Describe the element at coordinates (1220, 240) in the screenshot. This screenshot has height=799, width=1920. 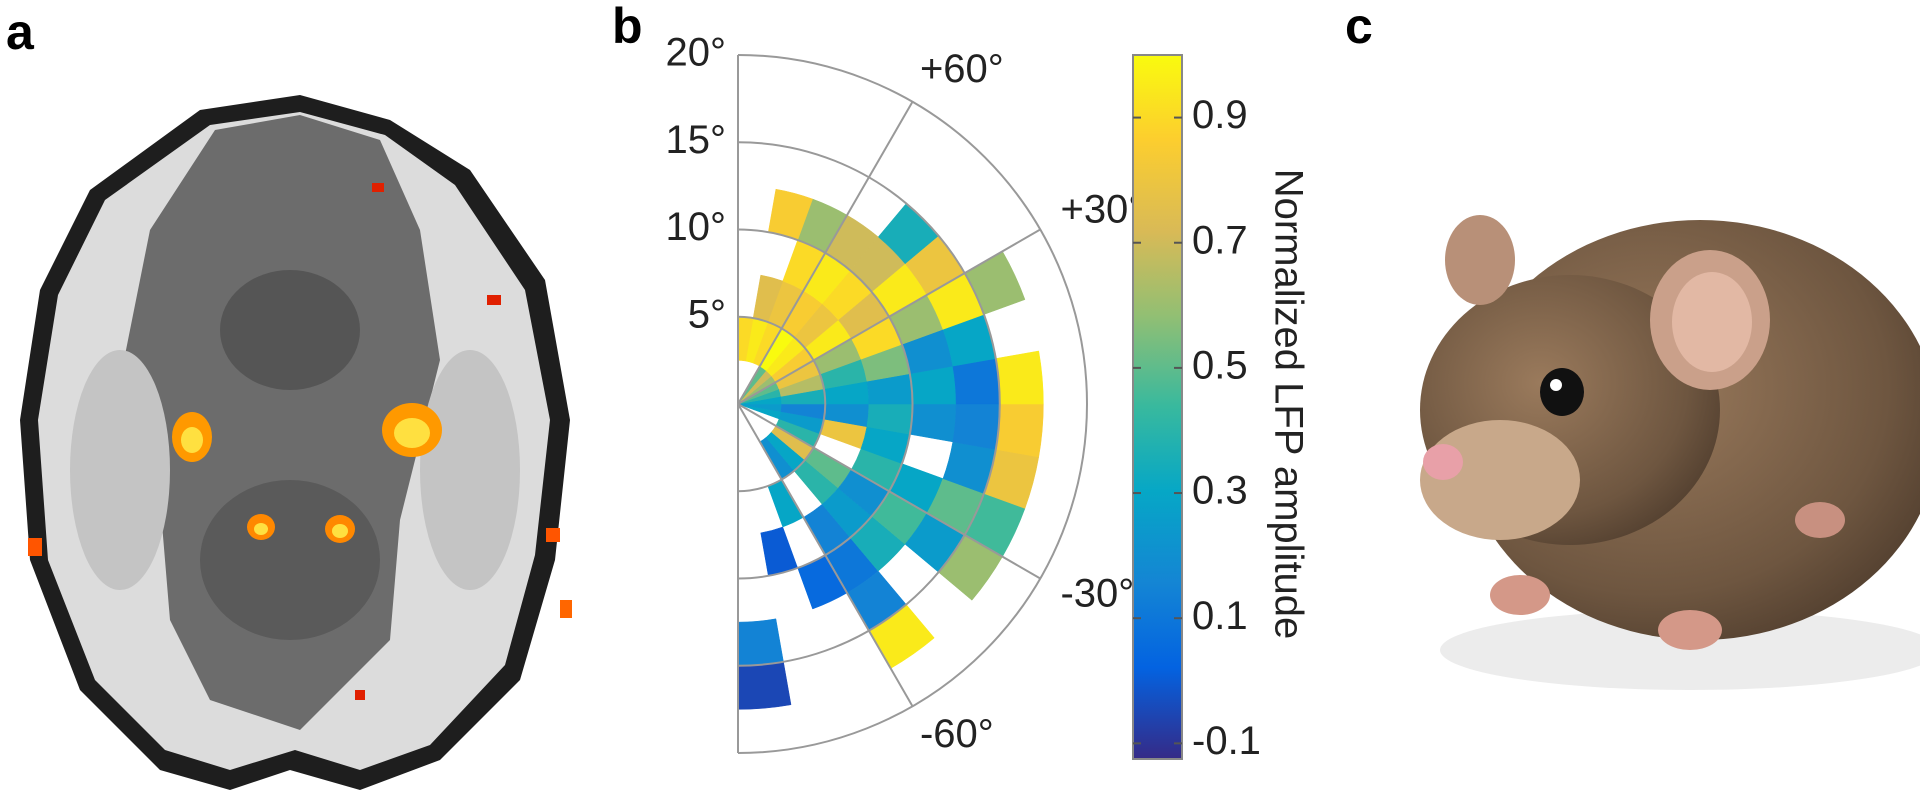
I see `colorbar-tick-label: 0.7` at that location.